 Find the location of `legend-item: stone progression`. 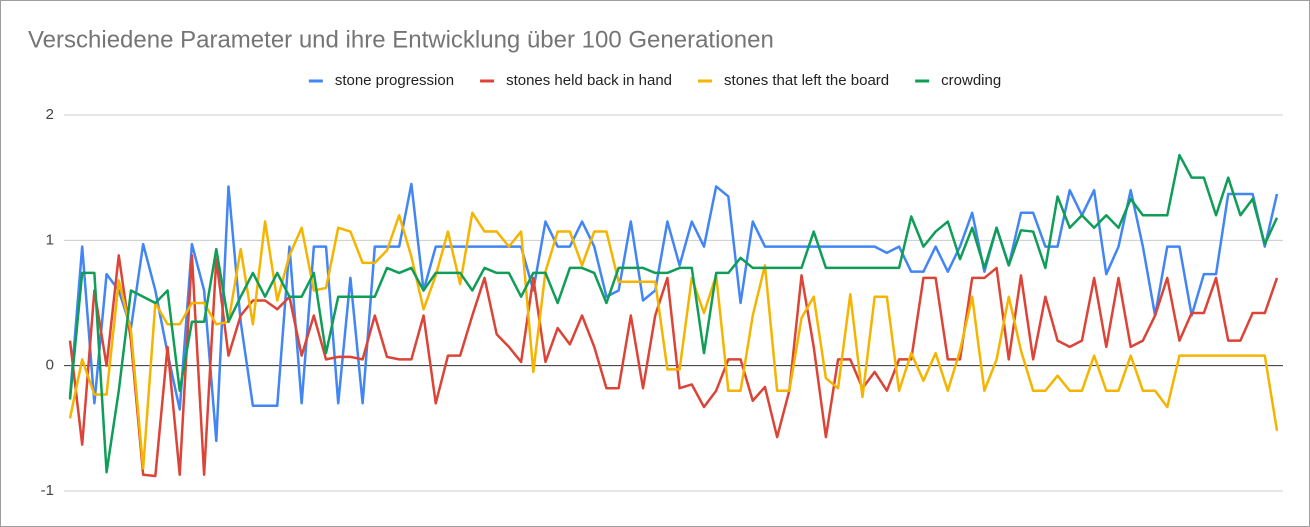

legend-item: stone progression is located at coordinates (381, 80).